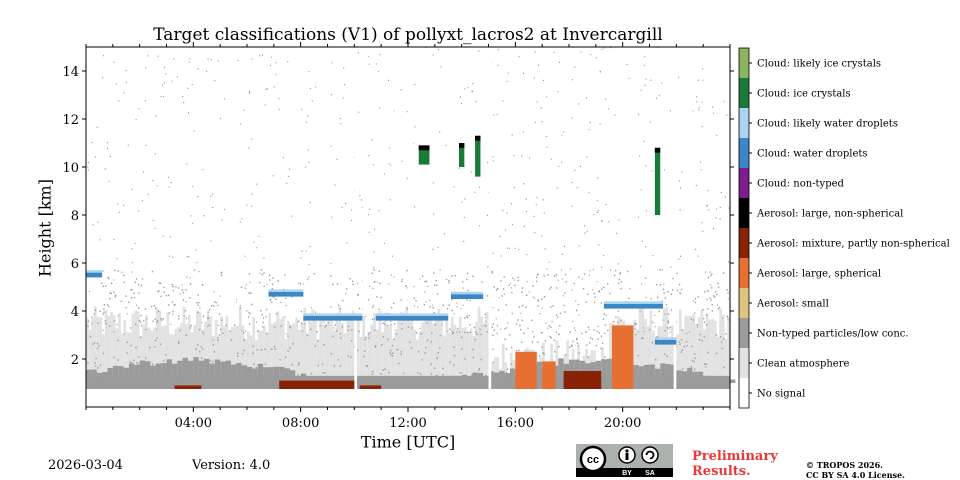 Image resolution: width=960 pixels, height=480 pixels. Describe the element at coordinates (70, 120) in the screenshot. I see `y-tick-label: 12` at that location.